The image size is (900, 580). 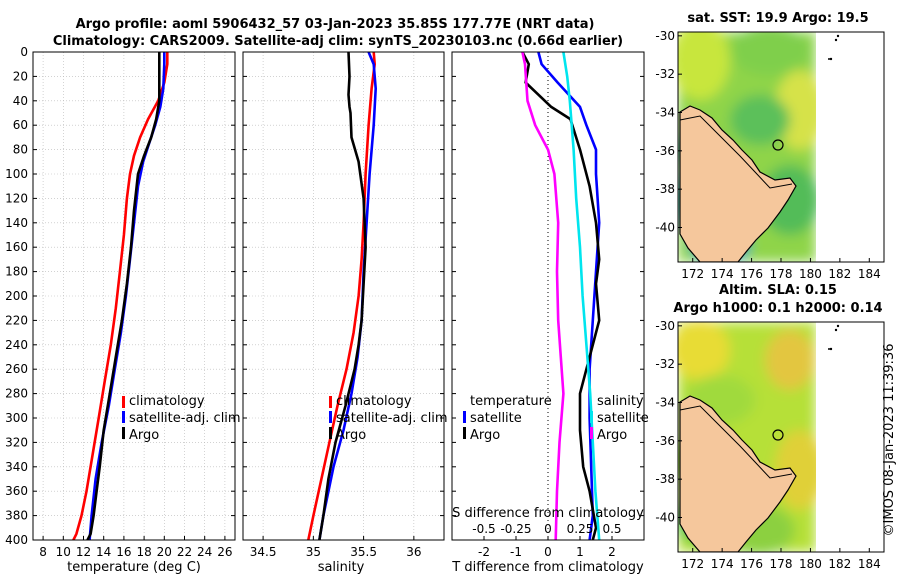 I want to click on difference-legend-salinity: salinity satellite Argo, so click(x=619, y=418).